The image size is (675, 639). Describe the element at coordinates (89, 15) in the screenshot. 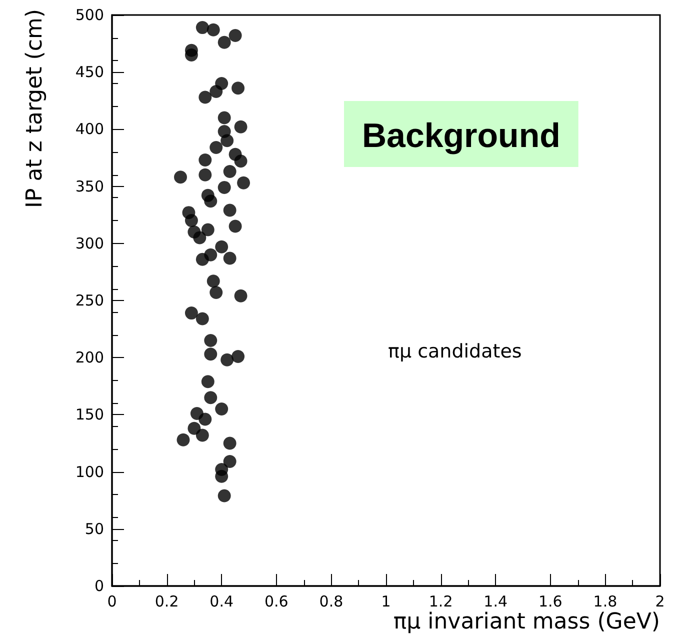

I see `y-tick-label: 500` at that location.